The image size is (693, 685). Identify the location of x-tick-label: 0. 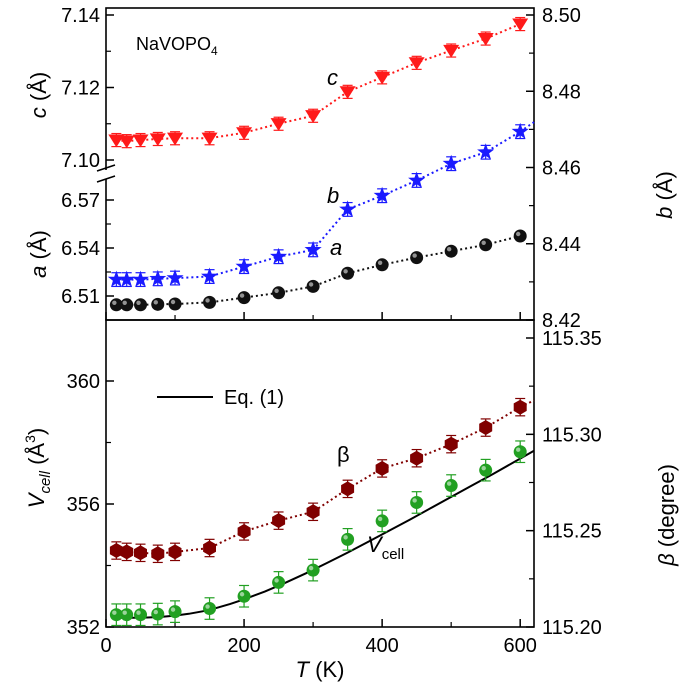
(105, 646).